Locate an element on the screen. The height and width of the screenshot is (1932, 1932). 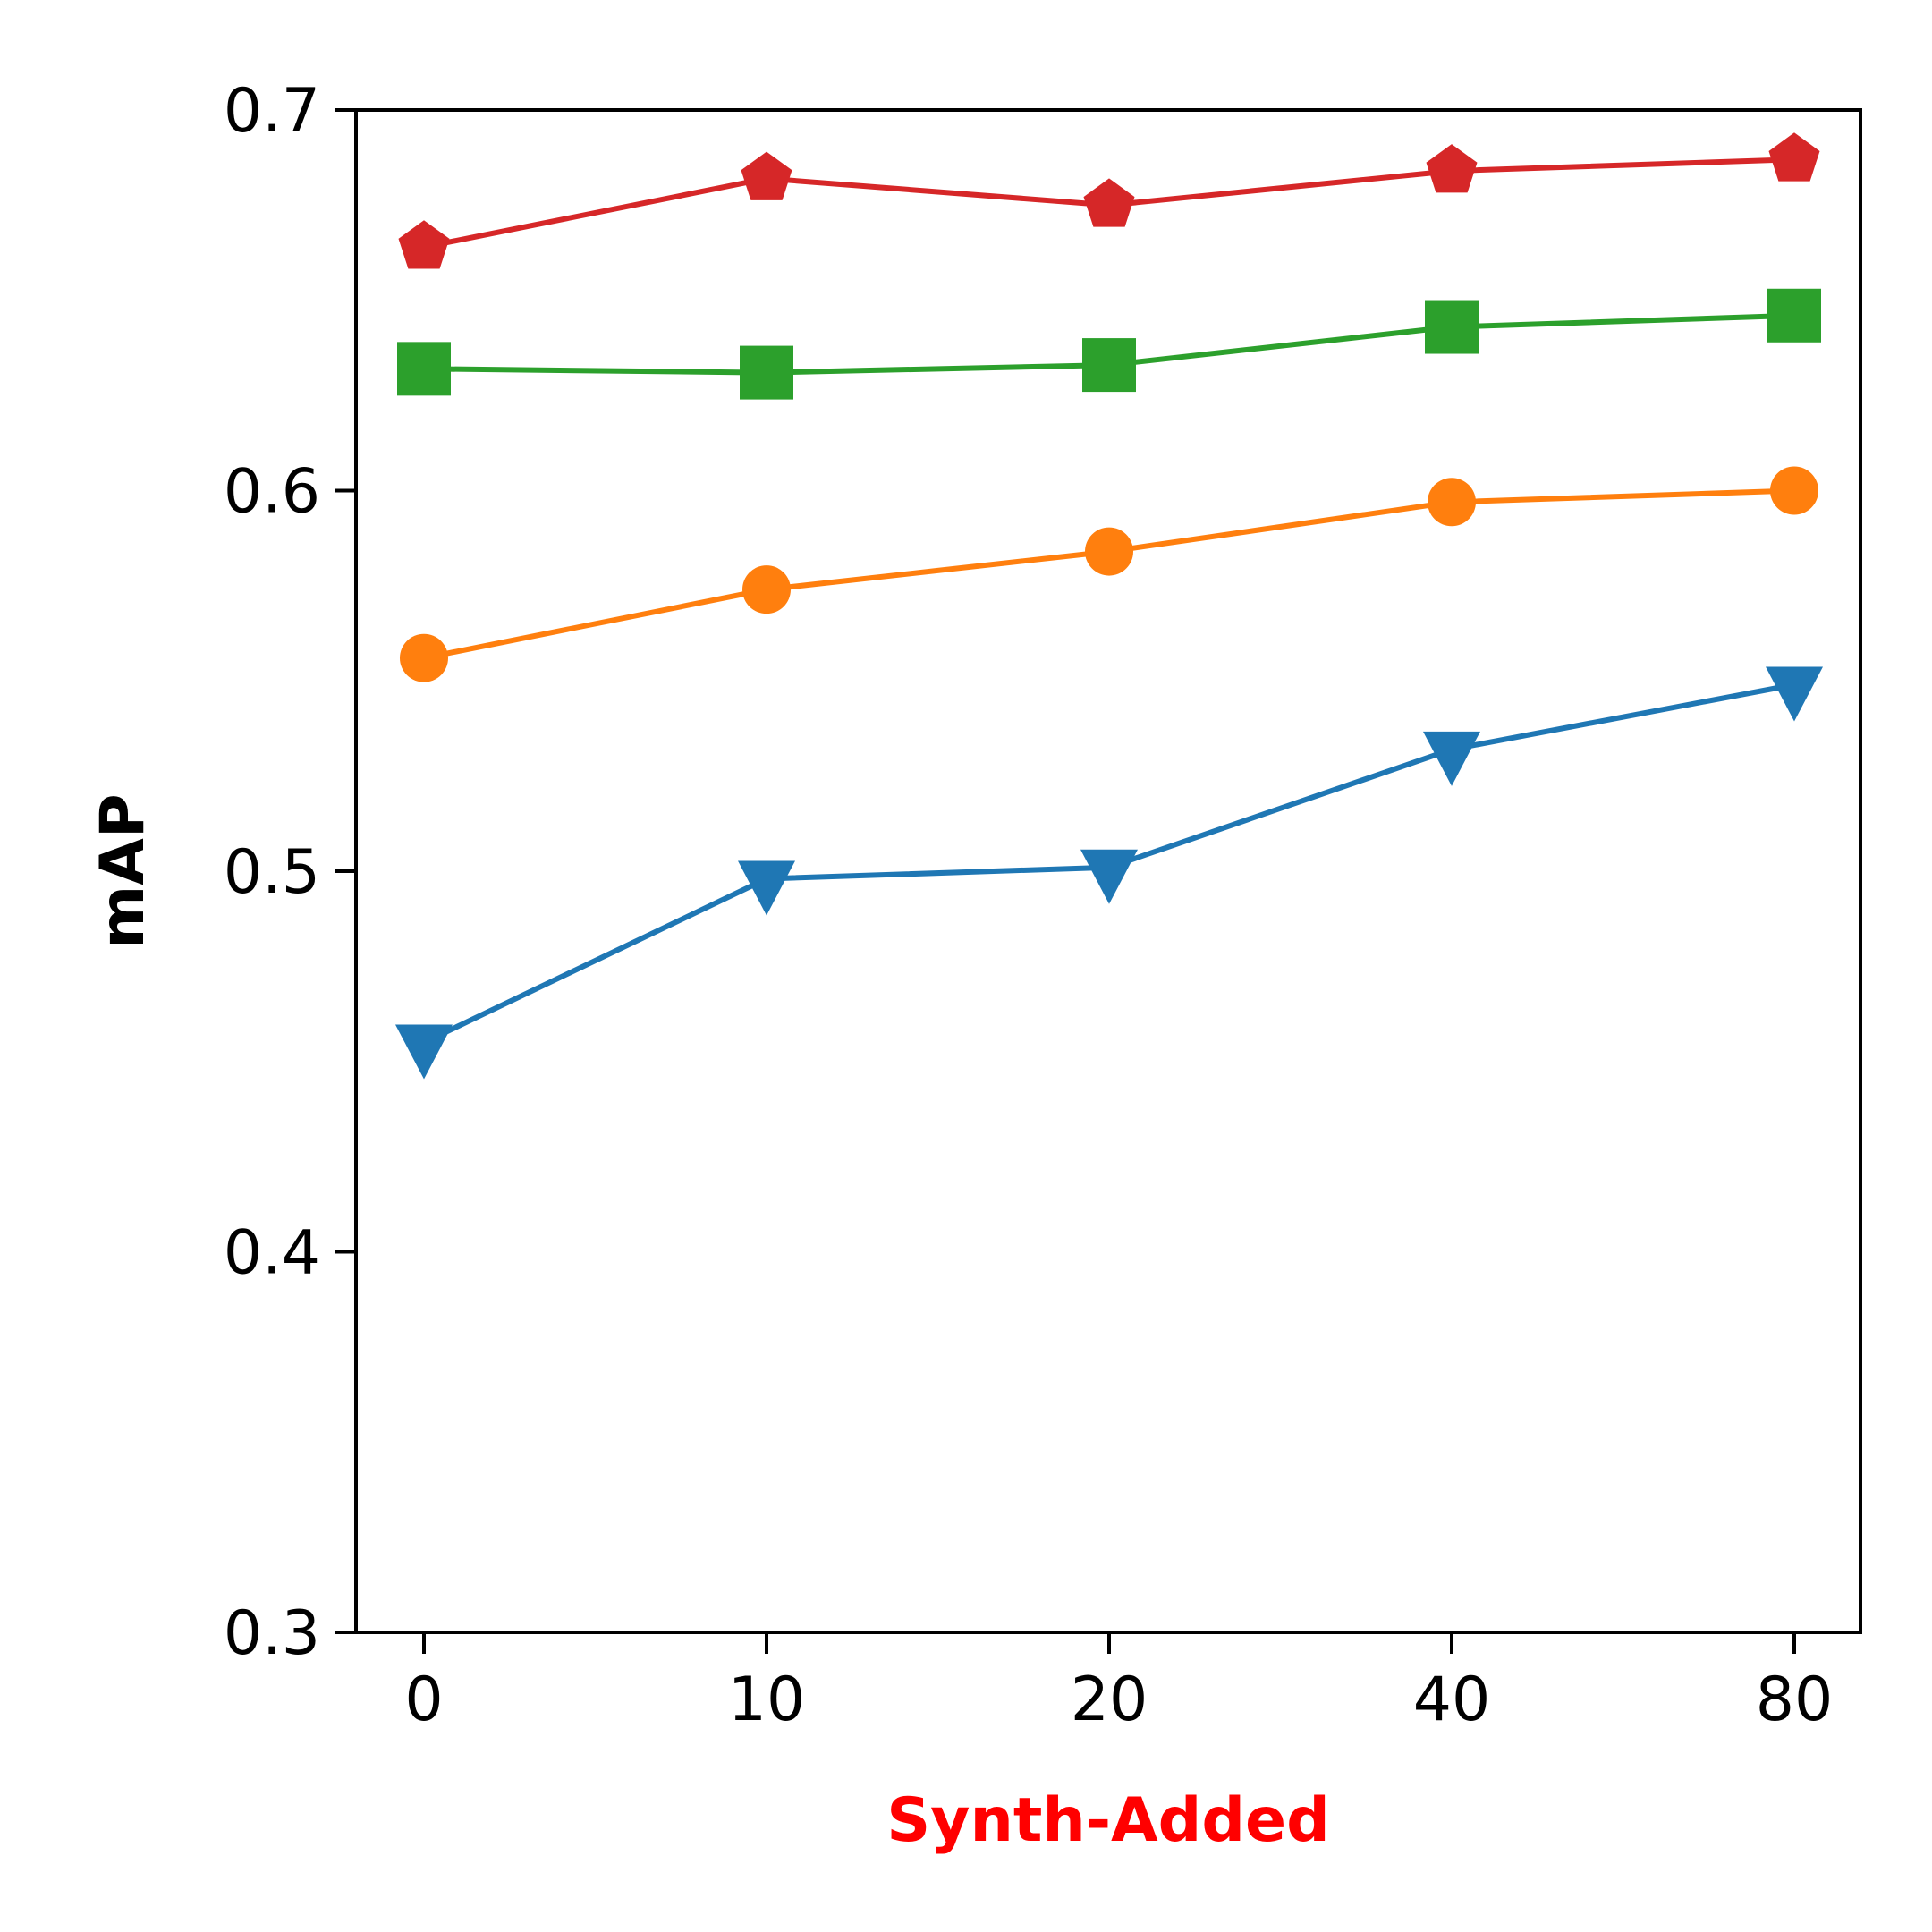
x-tick-label: 40 is located at coordinates (1452, 1700).